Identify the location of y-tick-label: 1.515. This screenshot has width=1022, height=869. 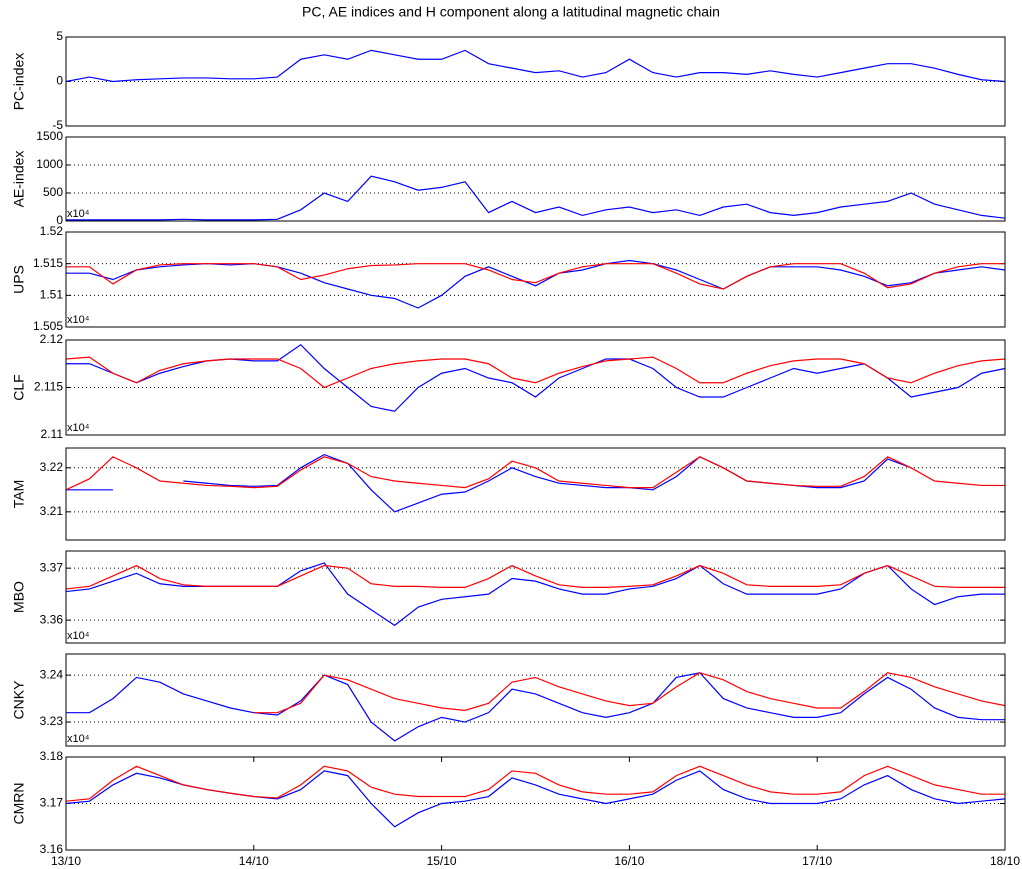
(48, 263).